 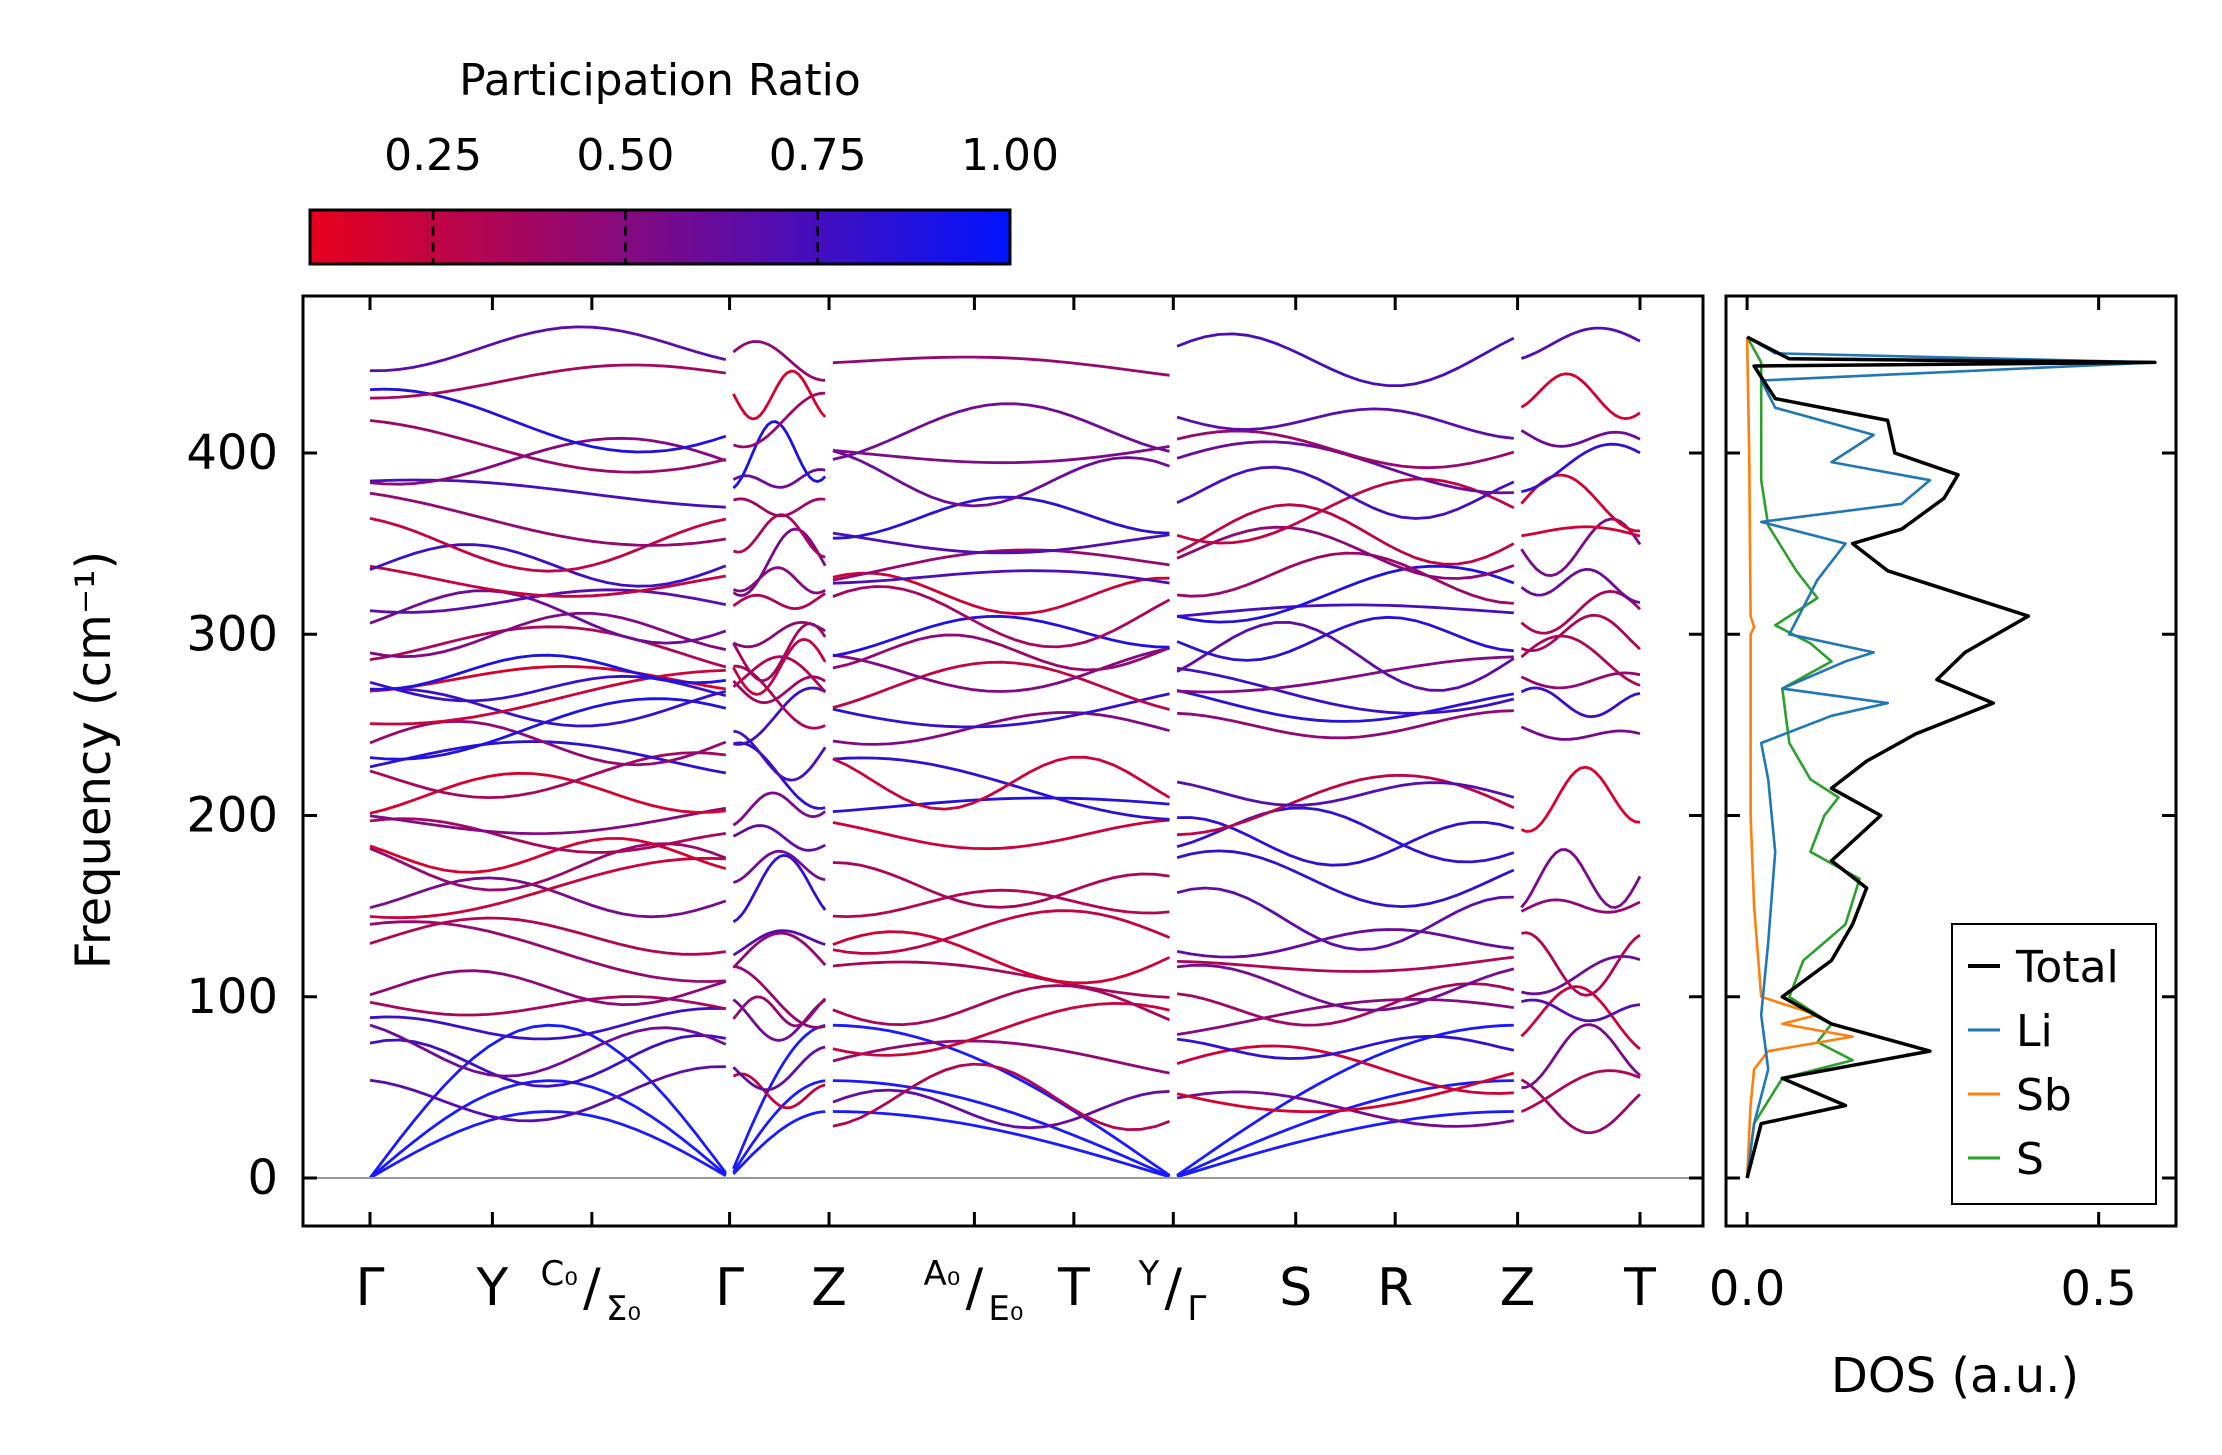 What do you see at coordinates (829, 1288) in the screenshot?
I see `path-label: Z` at bounding box center [829, 1288].